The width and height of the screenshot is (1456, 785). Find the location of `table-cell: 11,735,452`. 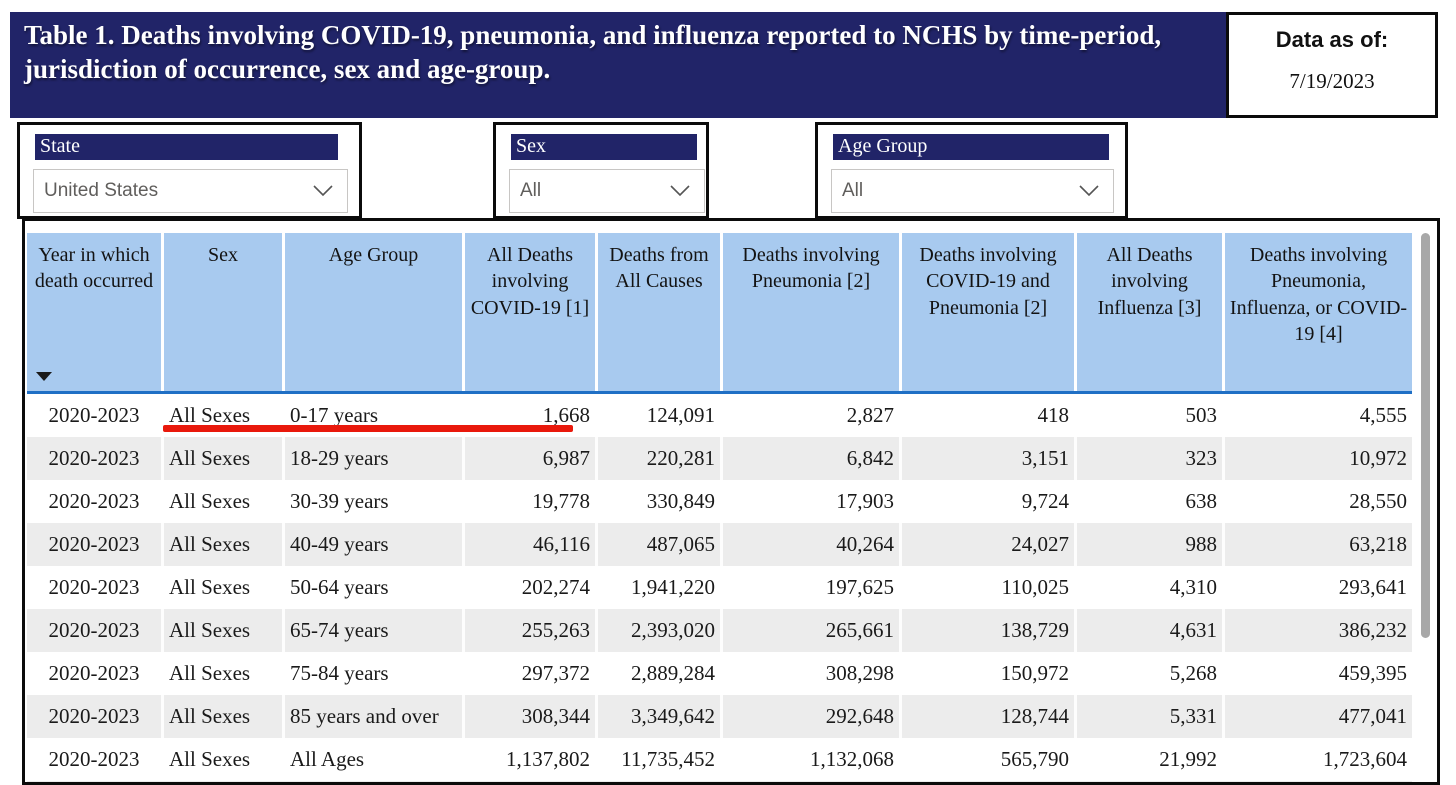

table-cell: 11,735,452 is located at coordinates (660, 759).